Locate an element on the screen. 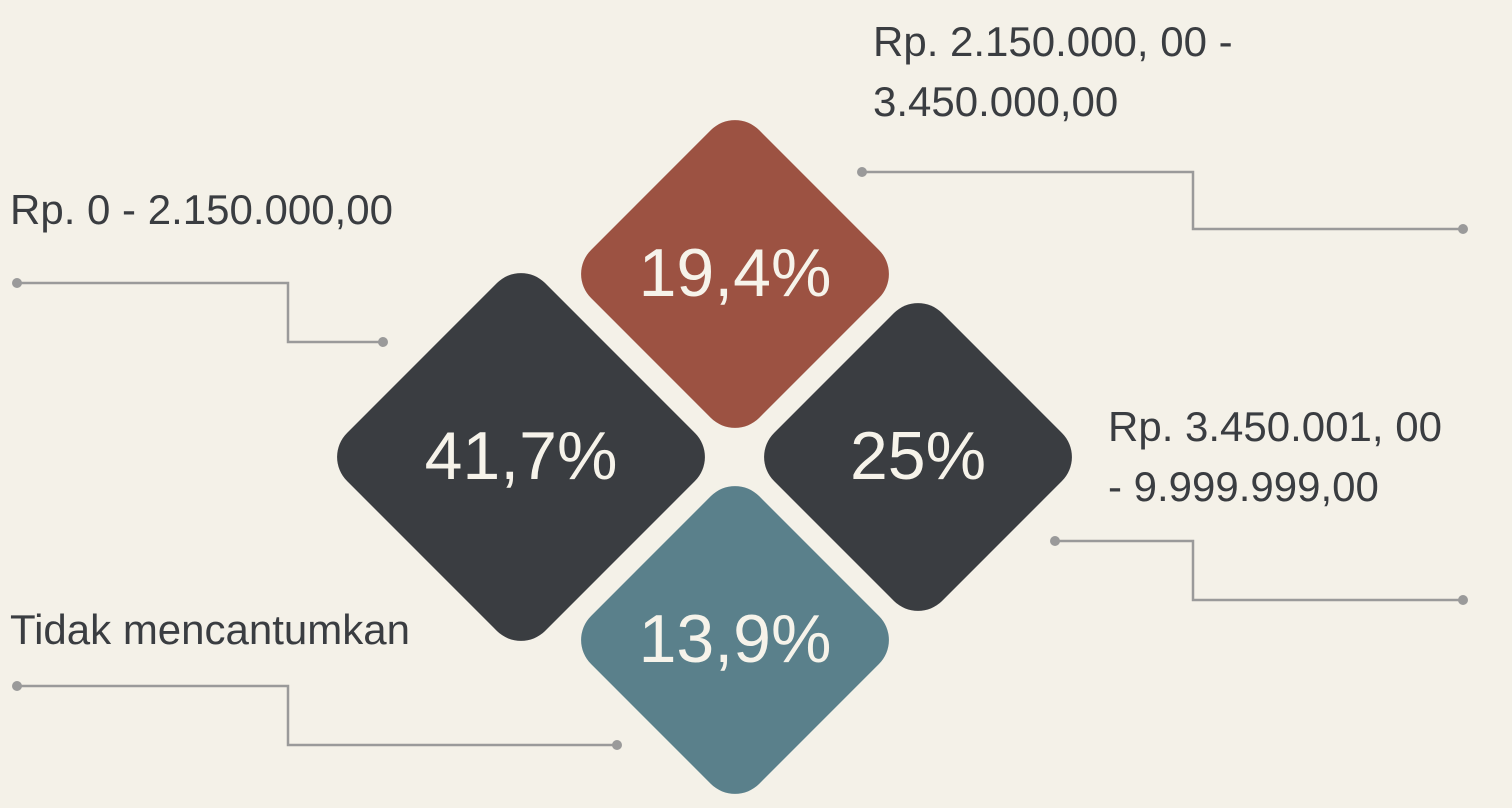 This screenshot has height=808, width=1512. value-label: 19,4% is located at coordinates (735, 273).